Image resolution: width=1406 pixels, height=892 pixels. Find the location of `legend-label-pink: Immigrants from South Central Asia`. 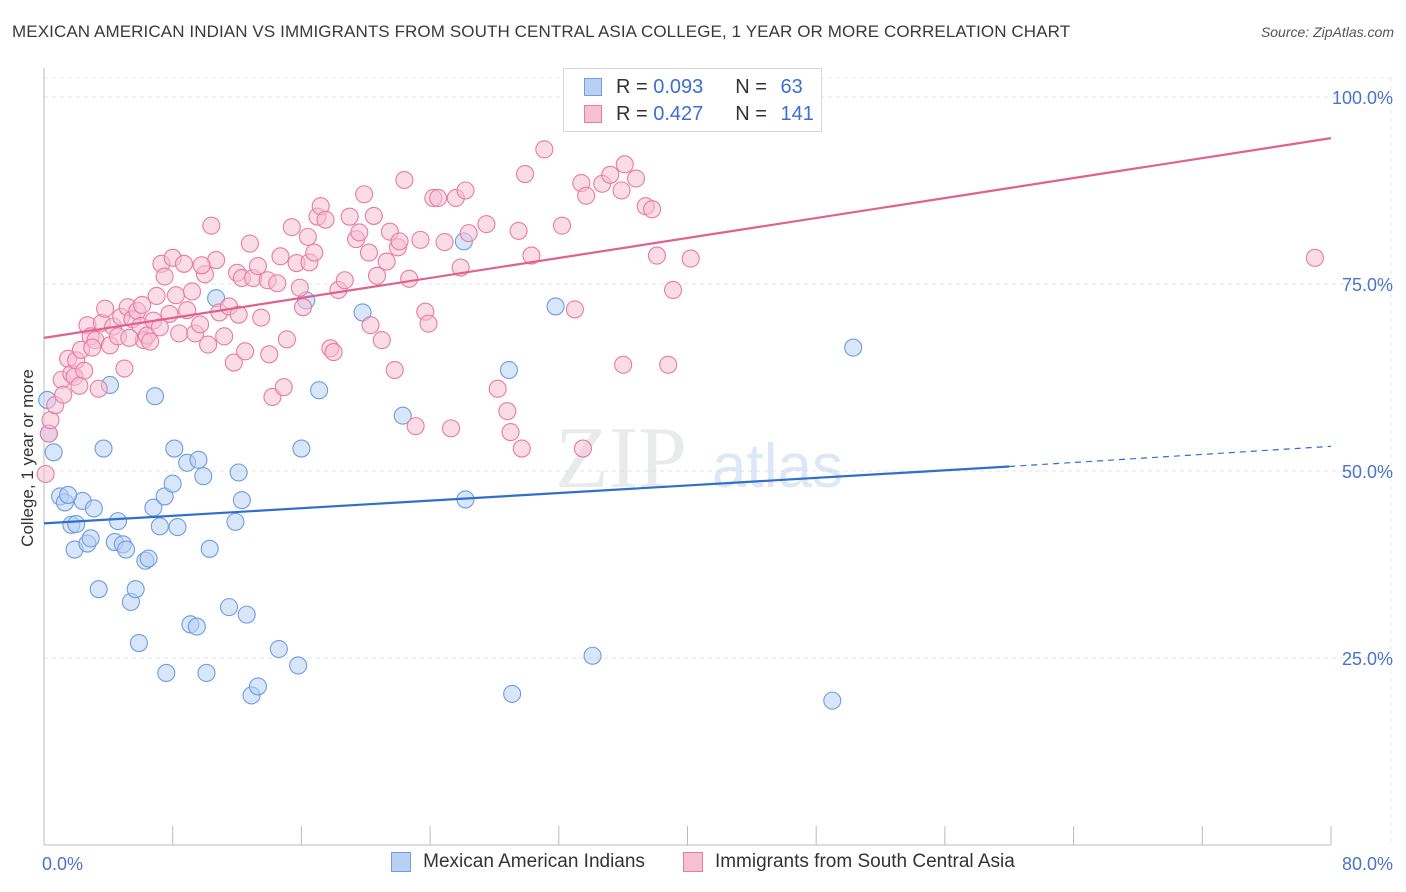

legend-label-pink: Immigrants from South Central Asia is located at coordinates (864, 861).